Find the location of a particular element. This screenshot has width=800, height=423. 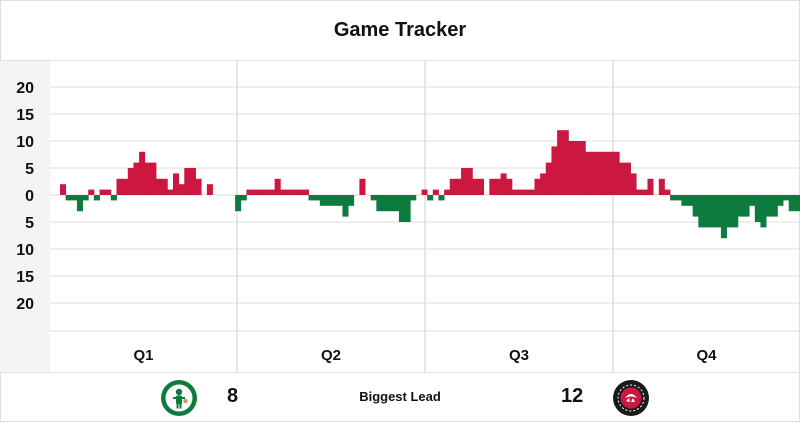

biggest-lead-footer: 8 Biggest Lead 12 is located at coordinates (400, 397).